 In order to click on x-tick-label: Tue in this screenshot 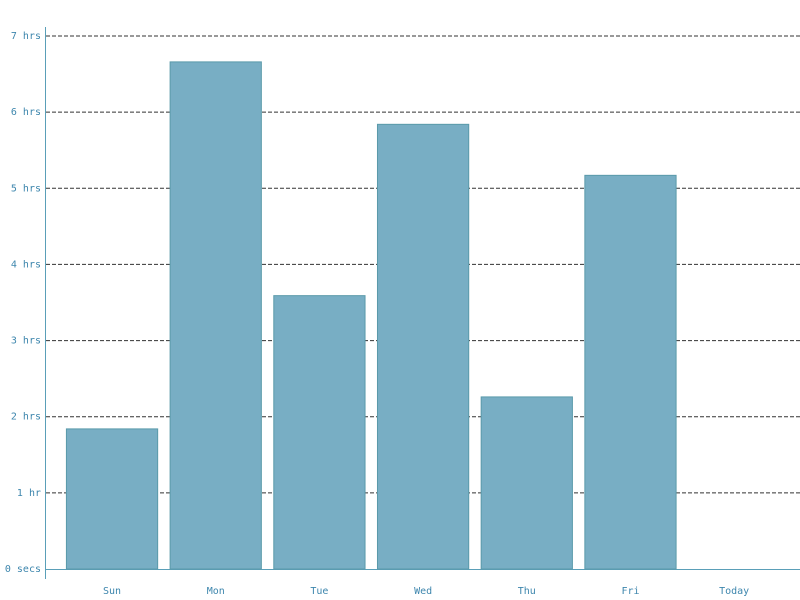, I will do `click(319, 591)`.